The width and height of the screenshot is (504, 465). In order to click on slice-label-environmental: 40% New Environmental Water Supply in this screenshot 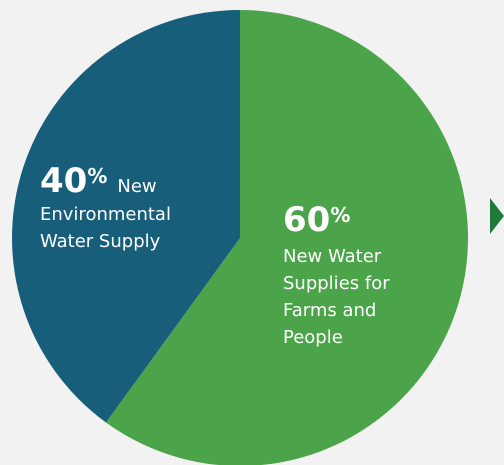, I will do `click(108, 206)`.